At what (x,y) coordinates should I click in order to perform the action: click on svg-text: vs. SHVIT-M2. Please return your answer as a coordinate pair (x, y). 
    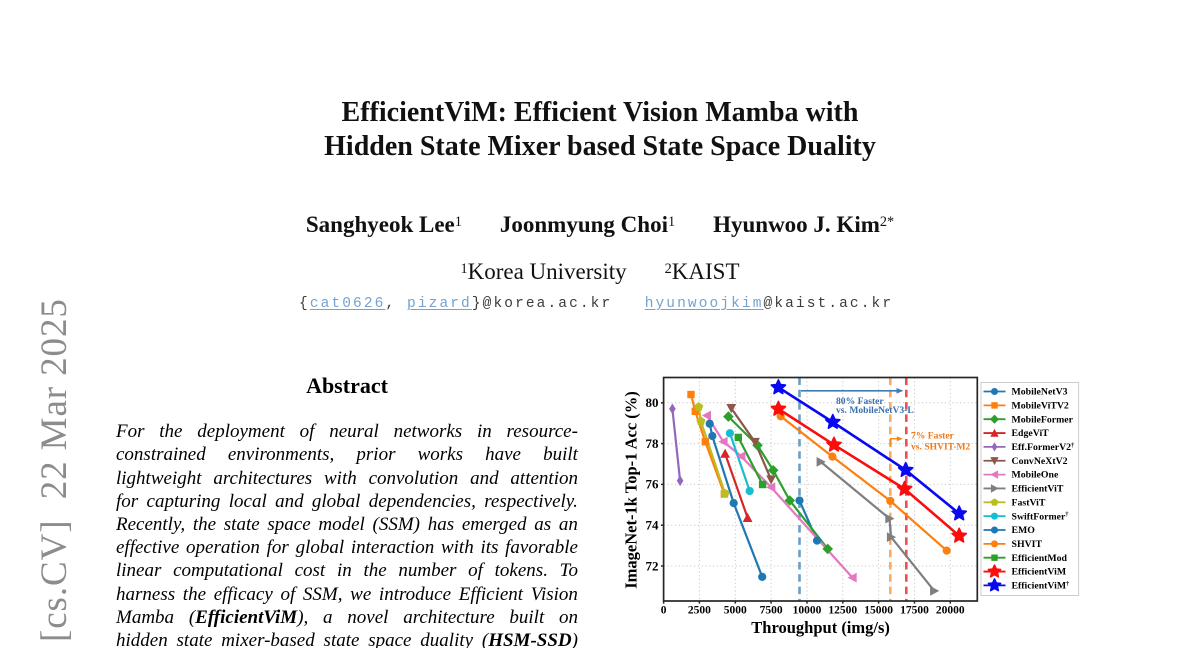
    Looking at the image, I should click on (941, 446).